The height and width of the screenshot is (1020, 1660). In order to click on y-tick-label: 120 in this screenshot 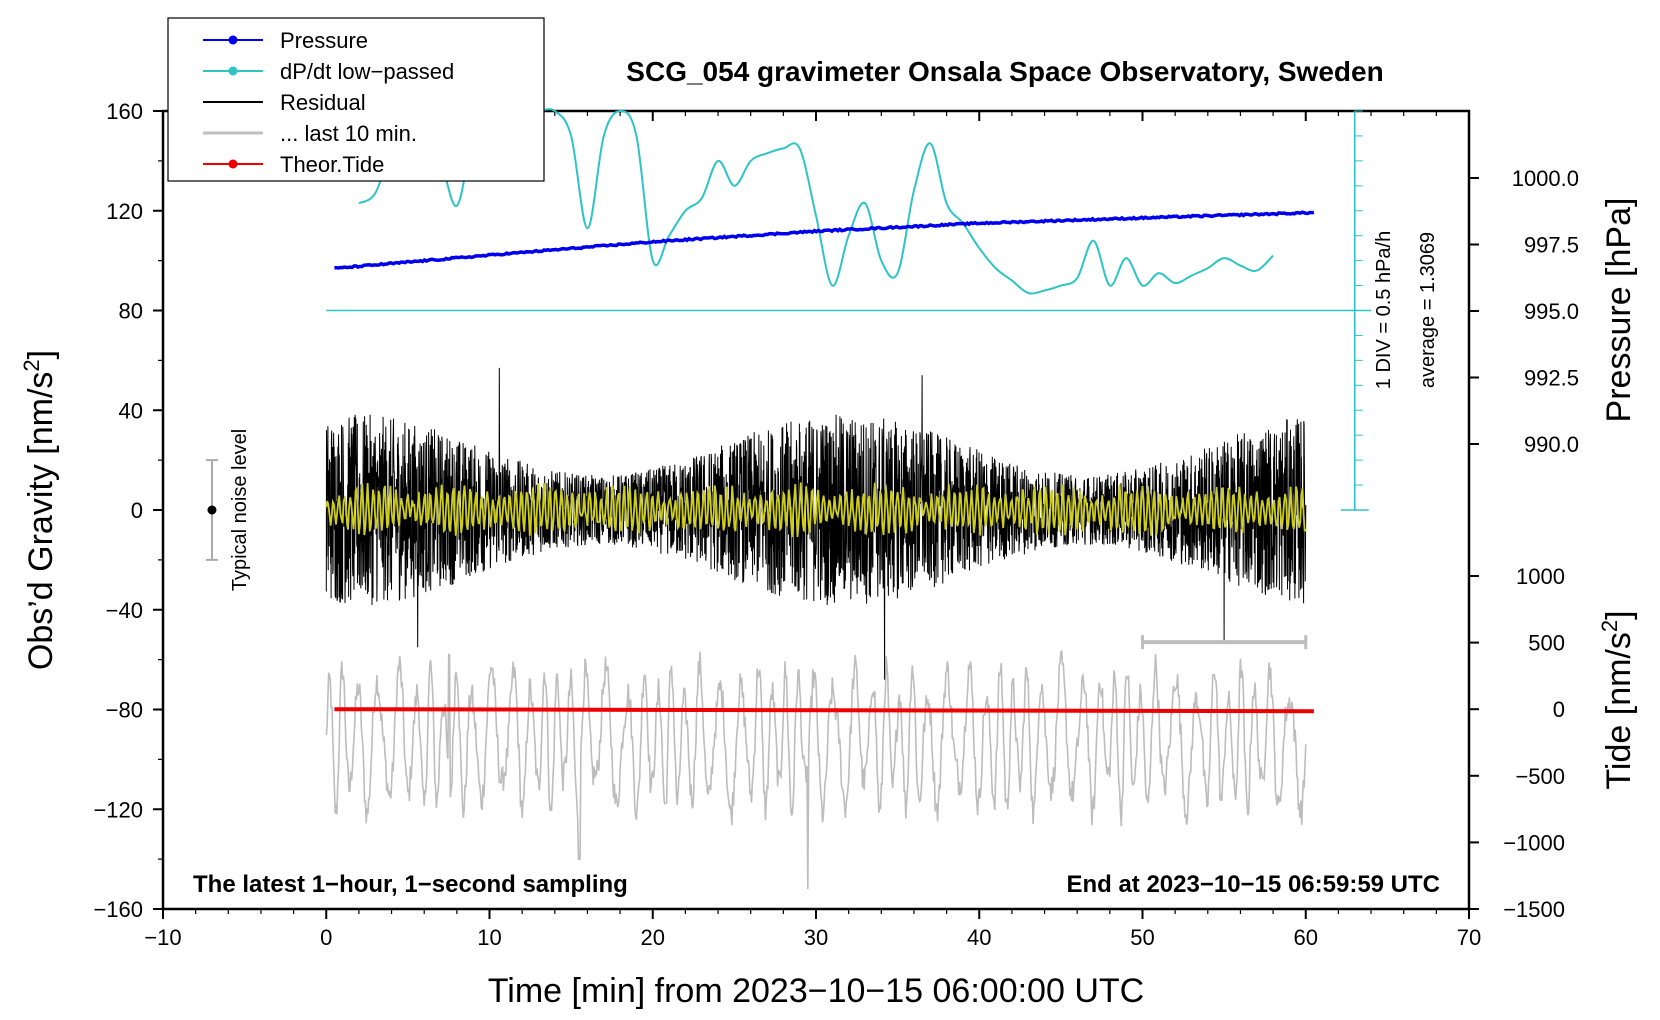, I will do `click(124, 211)`.